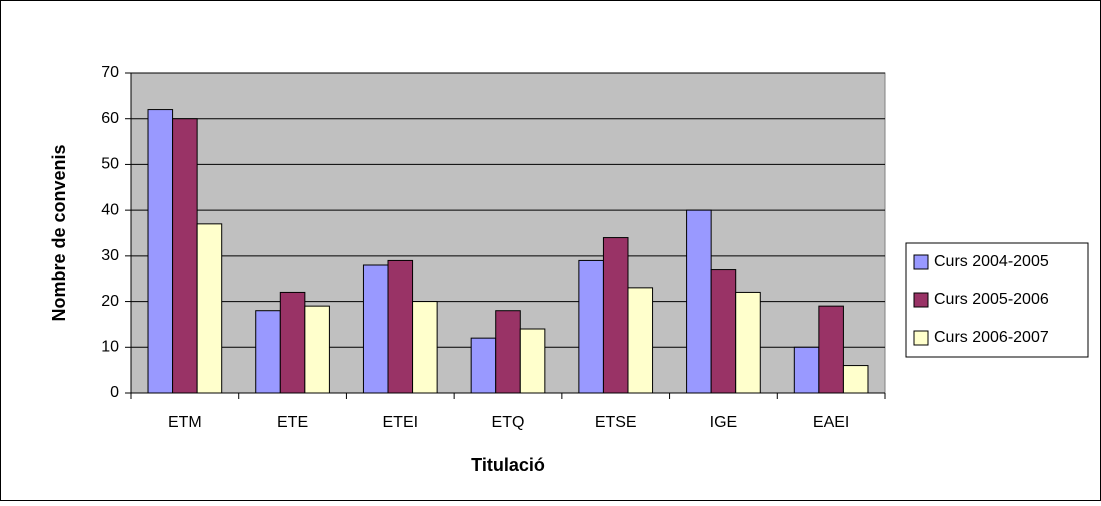  Describe the element at coordinates (401, 422) in the screenshot. I see `x-tick-label: ETEI` at that location.